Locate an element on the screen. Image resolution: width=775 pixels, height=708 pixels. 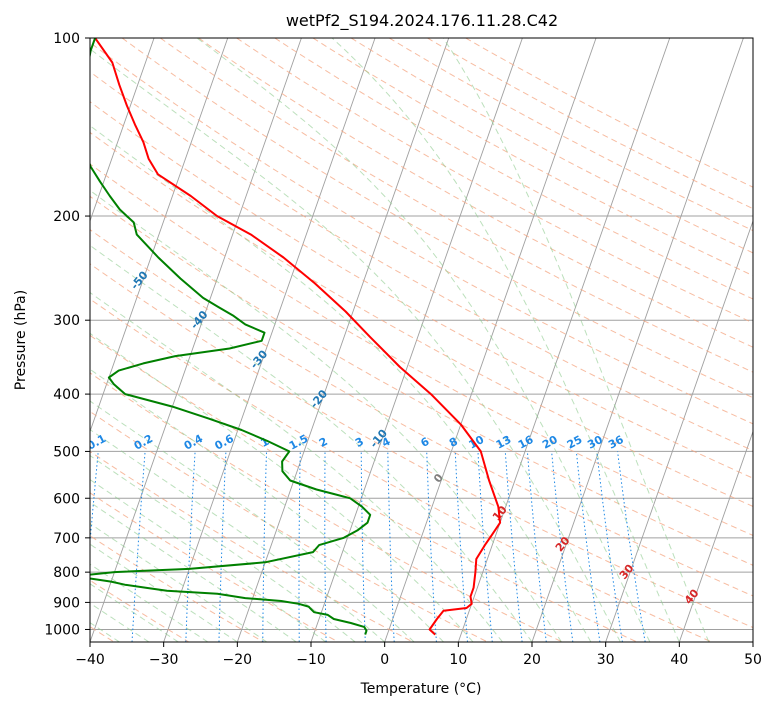
x-tick-label: −30 is located at coordinates (164, 660).